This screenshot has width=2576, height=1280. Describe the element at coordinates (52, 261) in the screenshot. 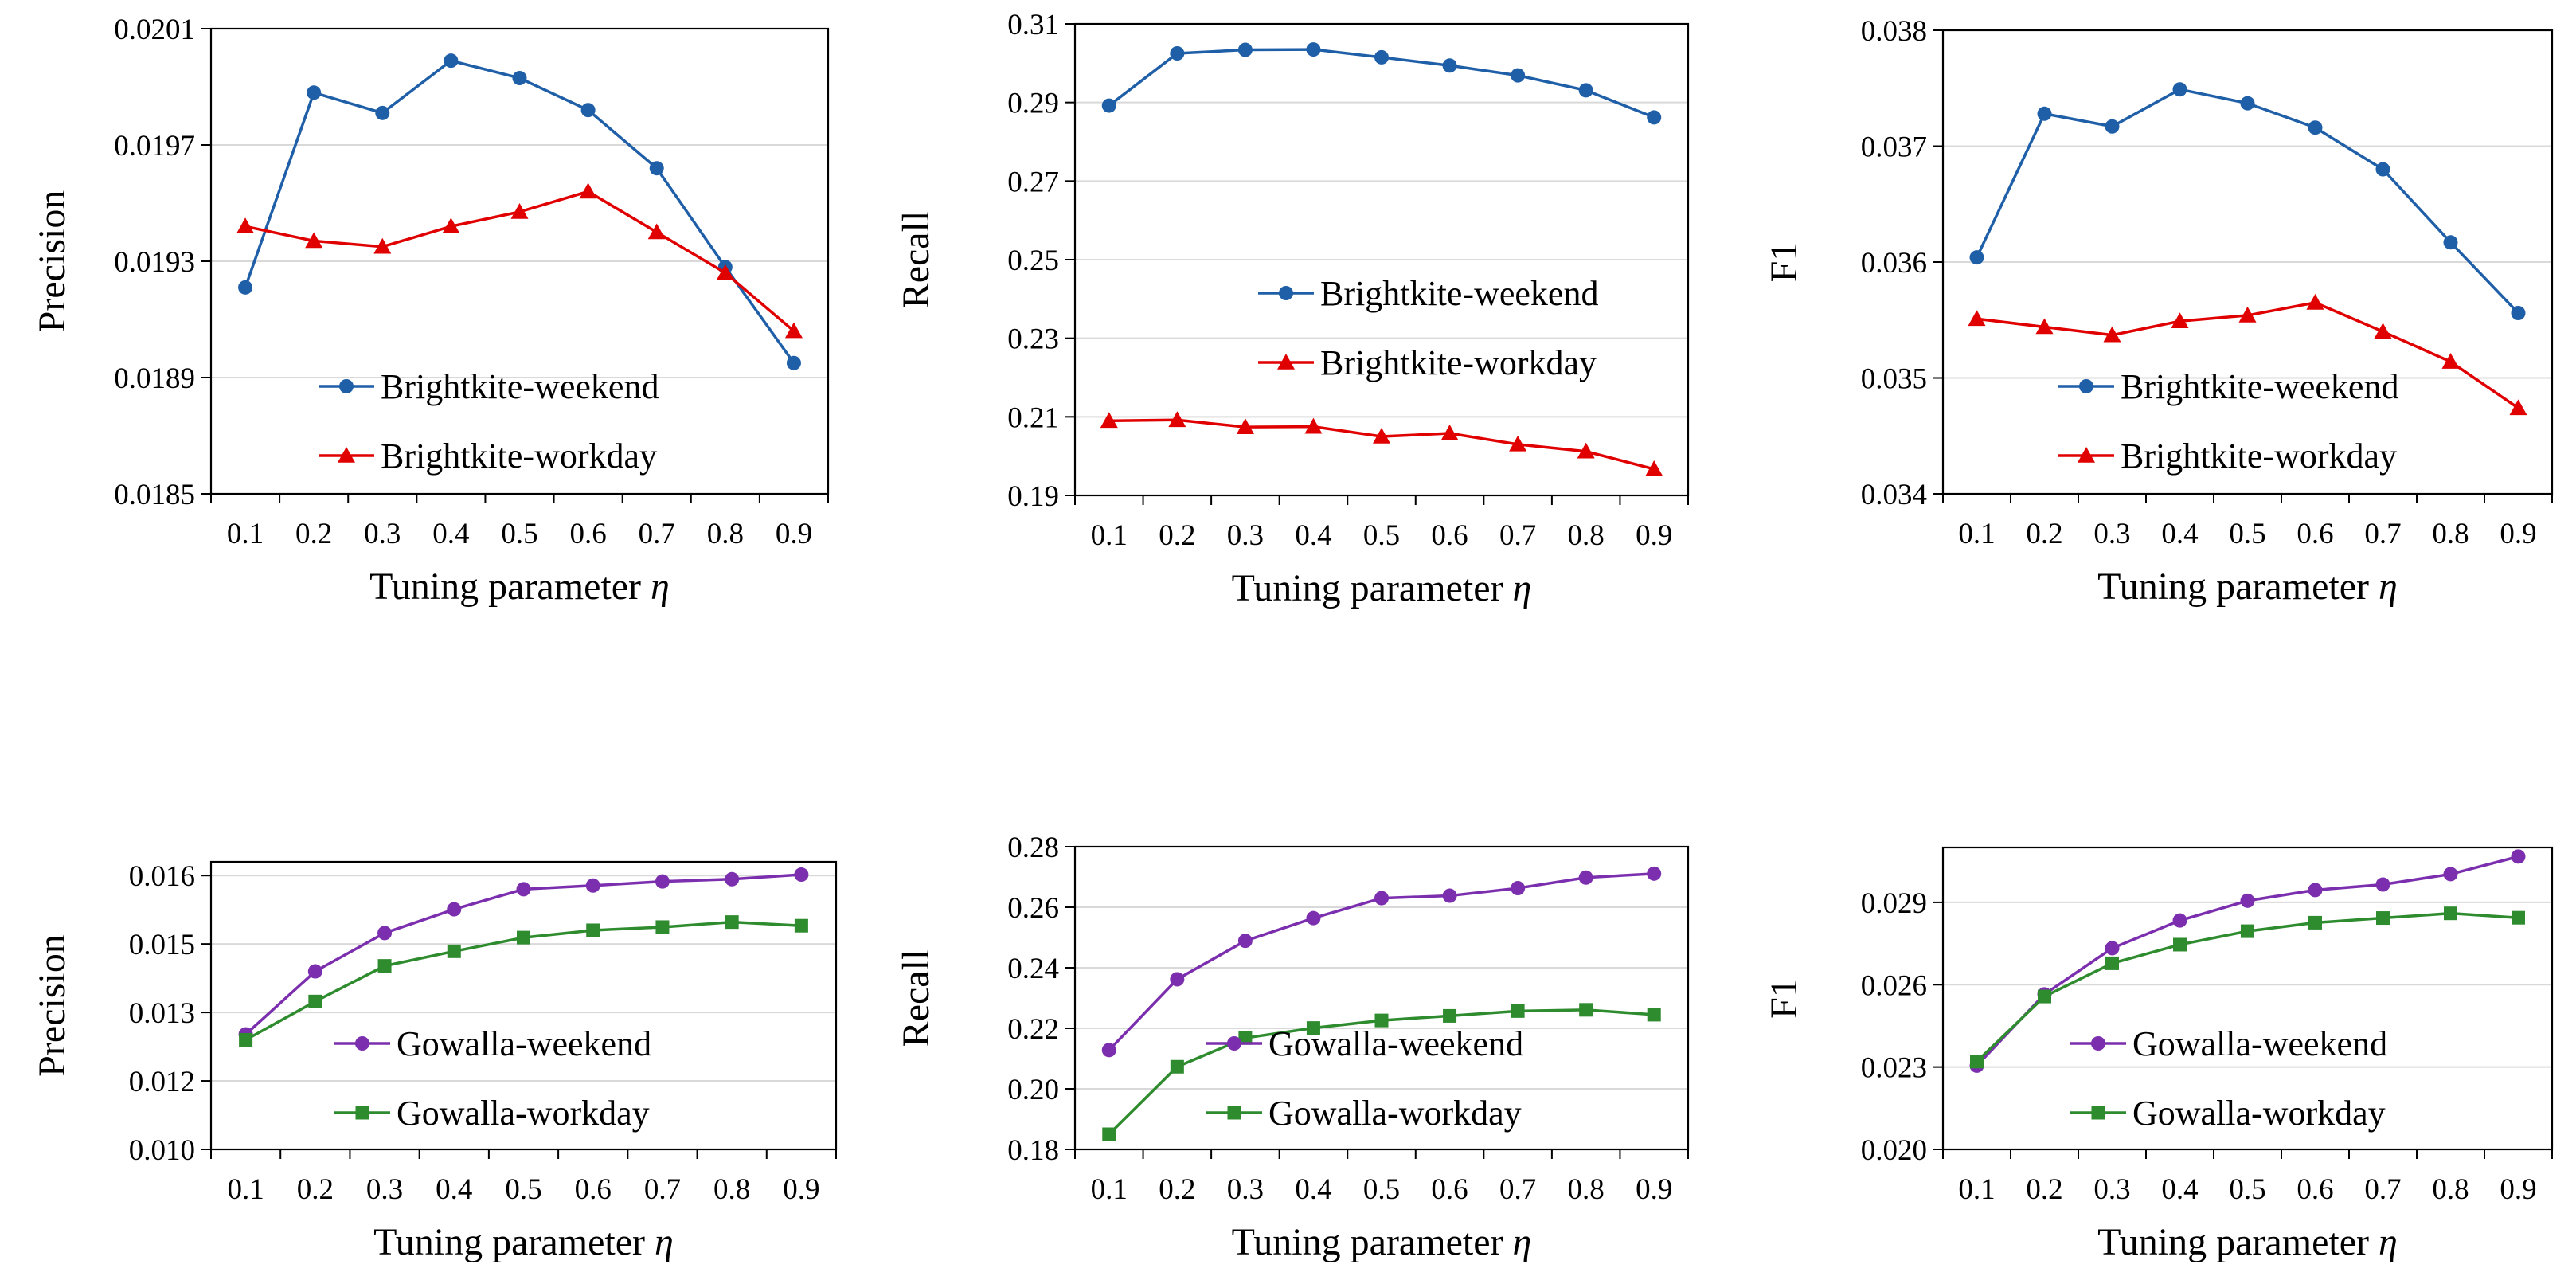

I see `y-axis-title: Precision` at that location.